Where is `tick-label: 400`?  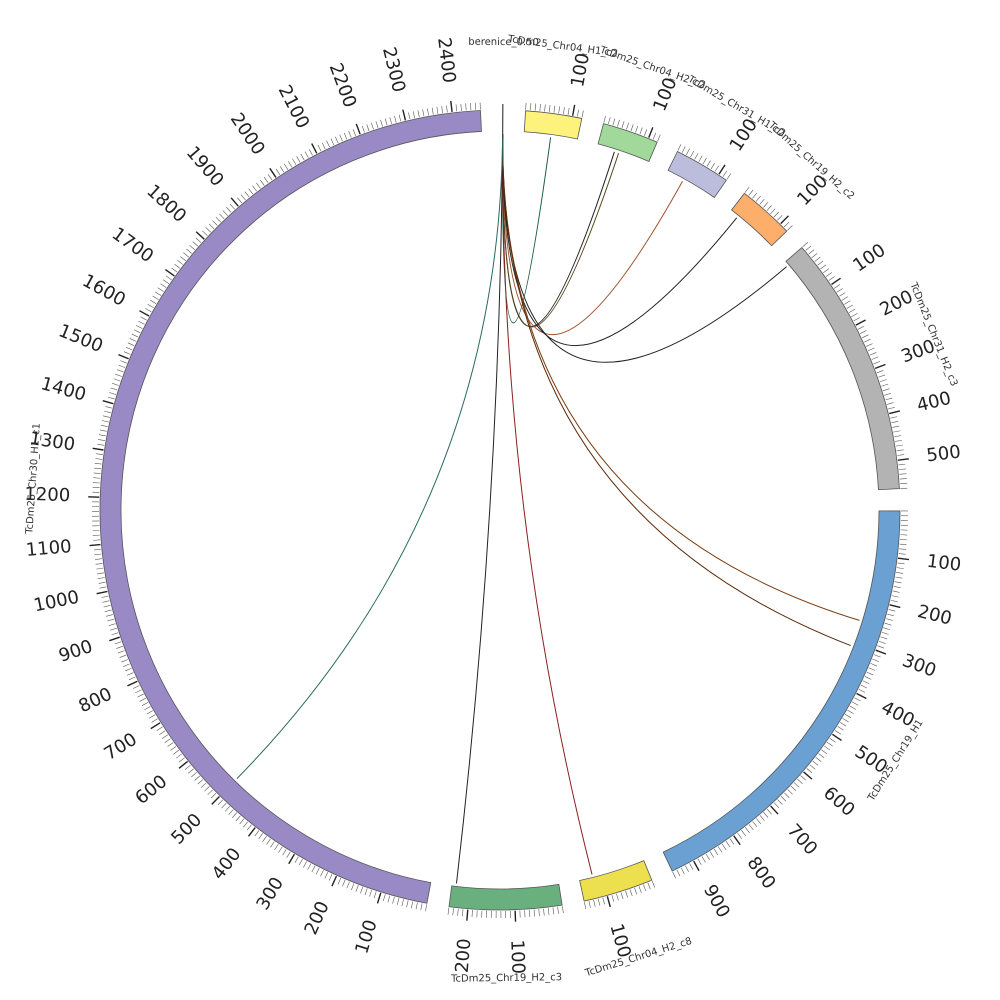
tick-label: 400 is located at coordinates (934, 402).